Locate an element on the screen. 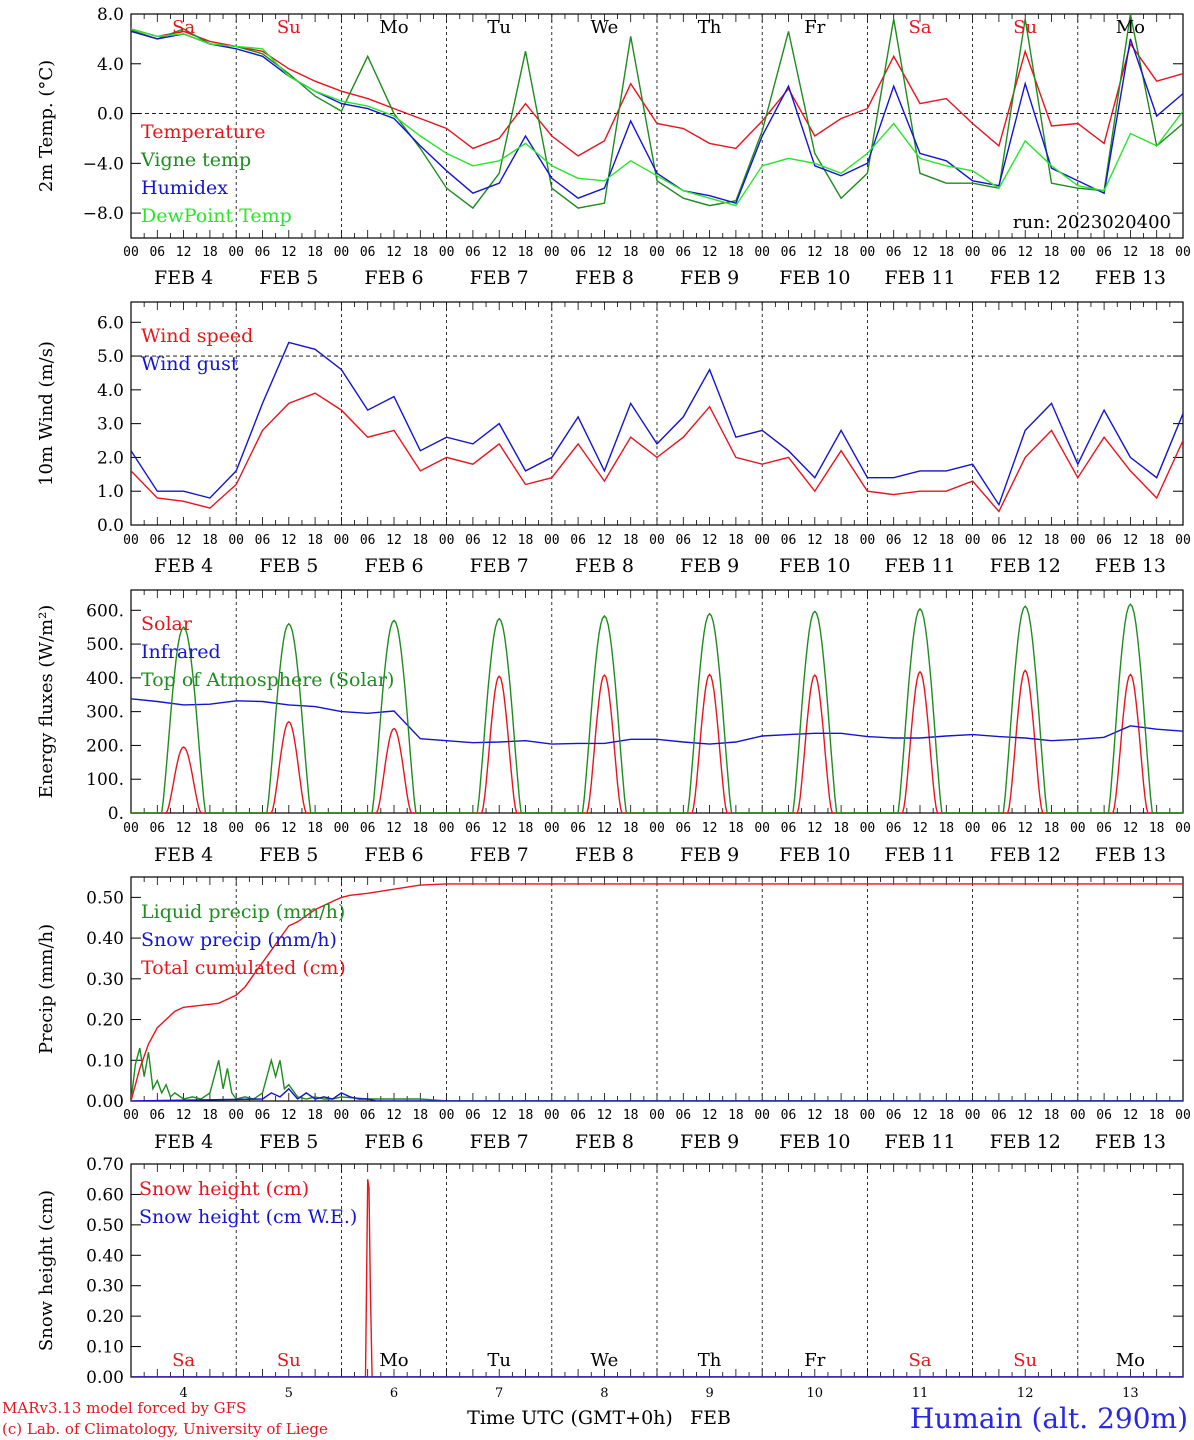 The image size is (1194, 1440). y-axis-label: Snow height (cm) is located at coordinates (46, 1270).